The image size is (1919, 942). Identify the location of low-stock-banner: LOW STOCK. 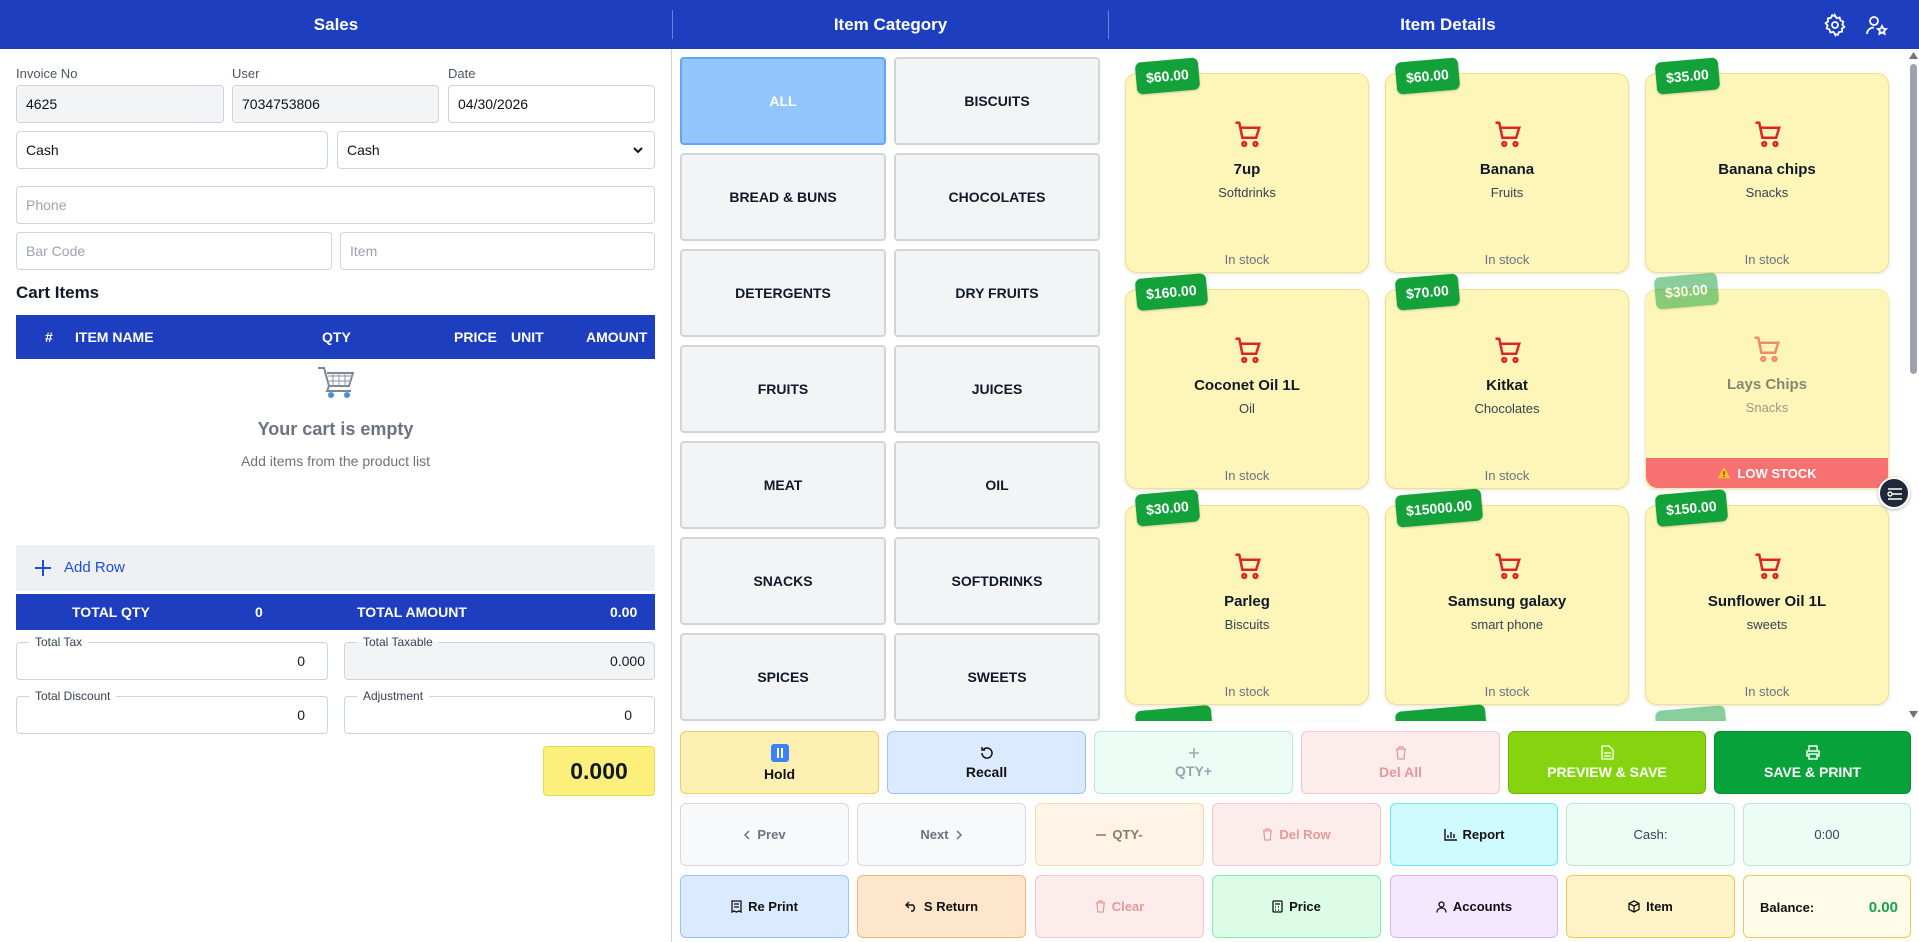
(1767, 473).